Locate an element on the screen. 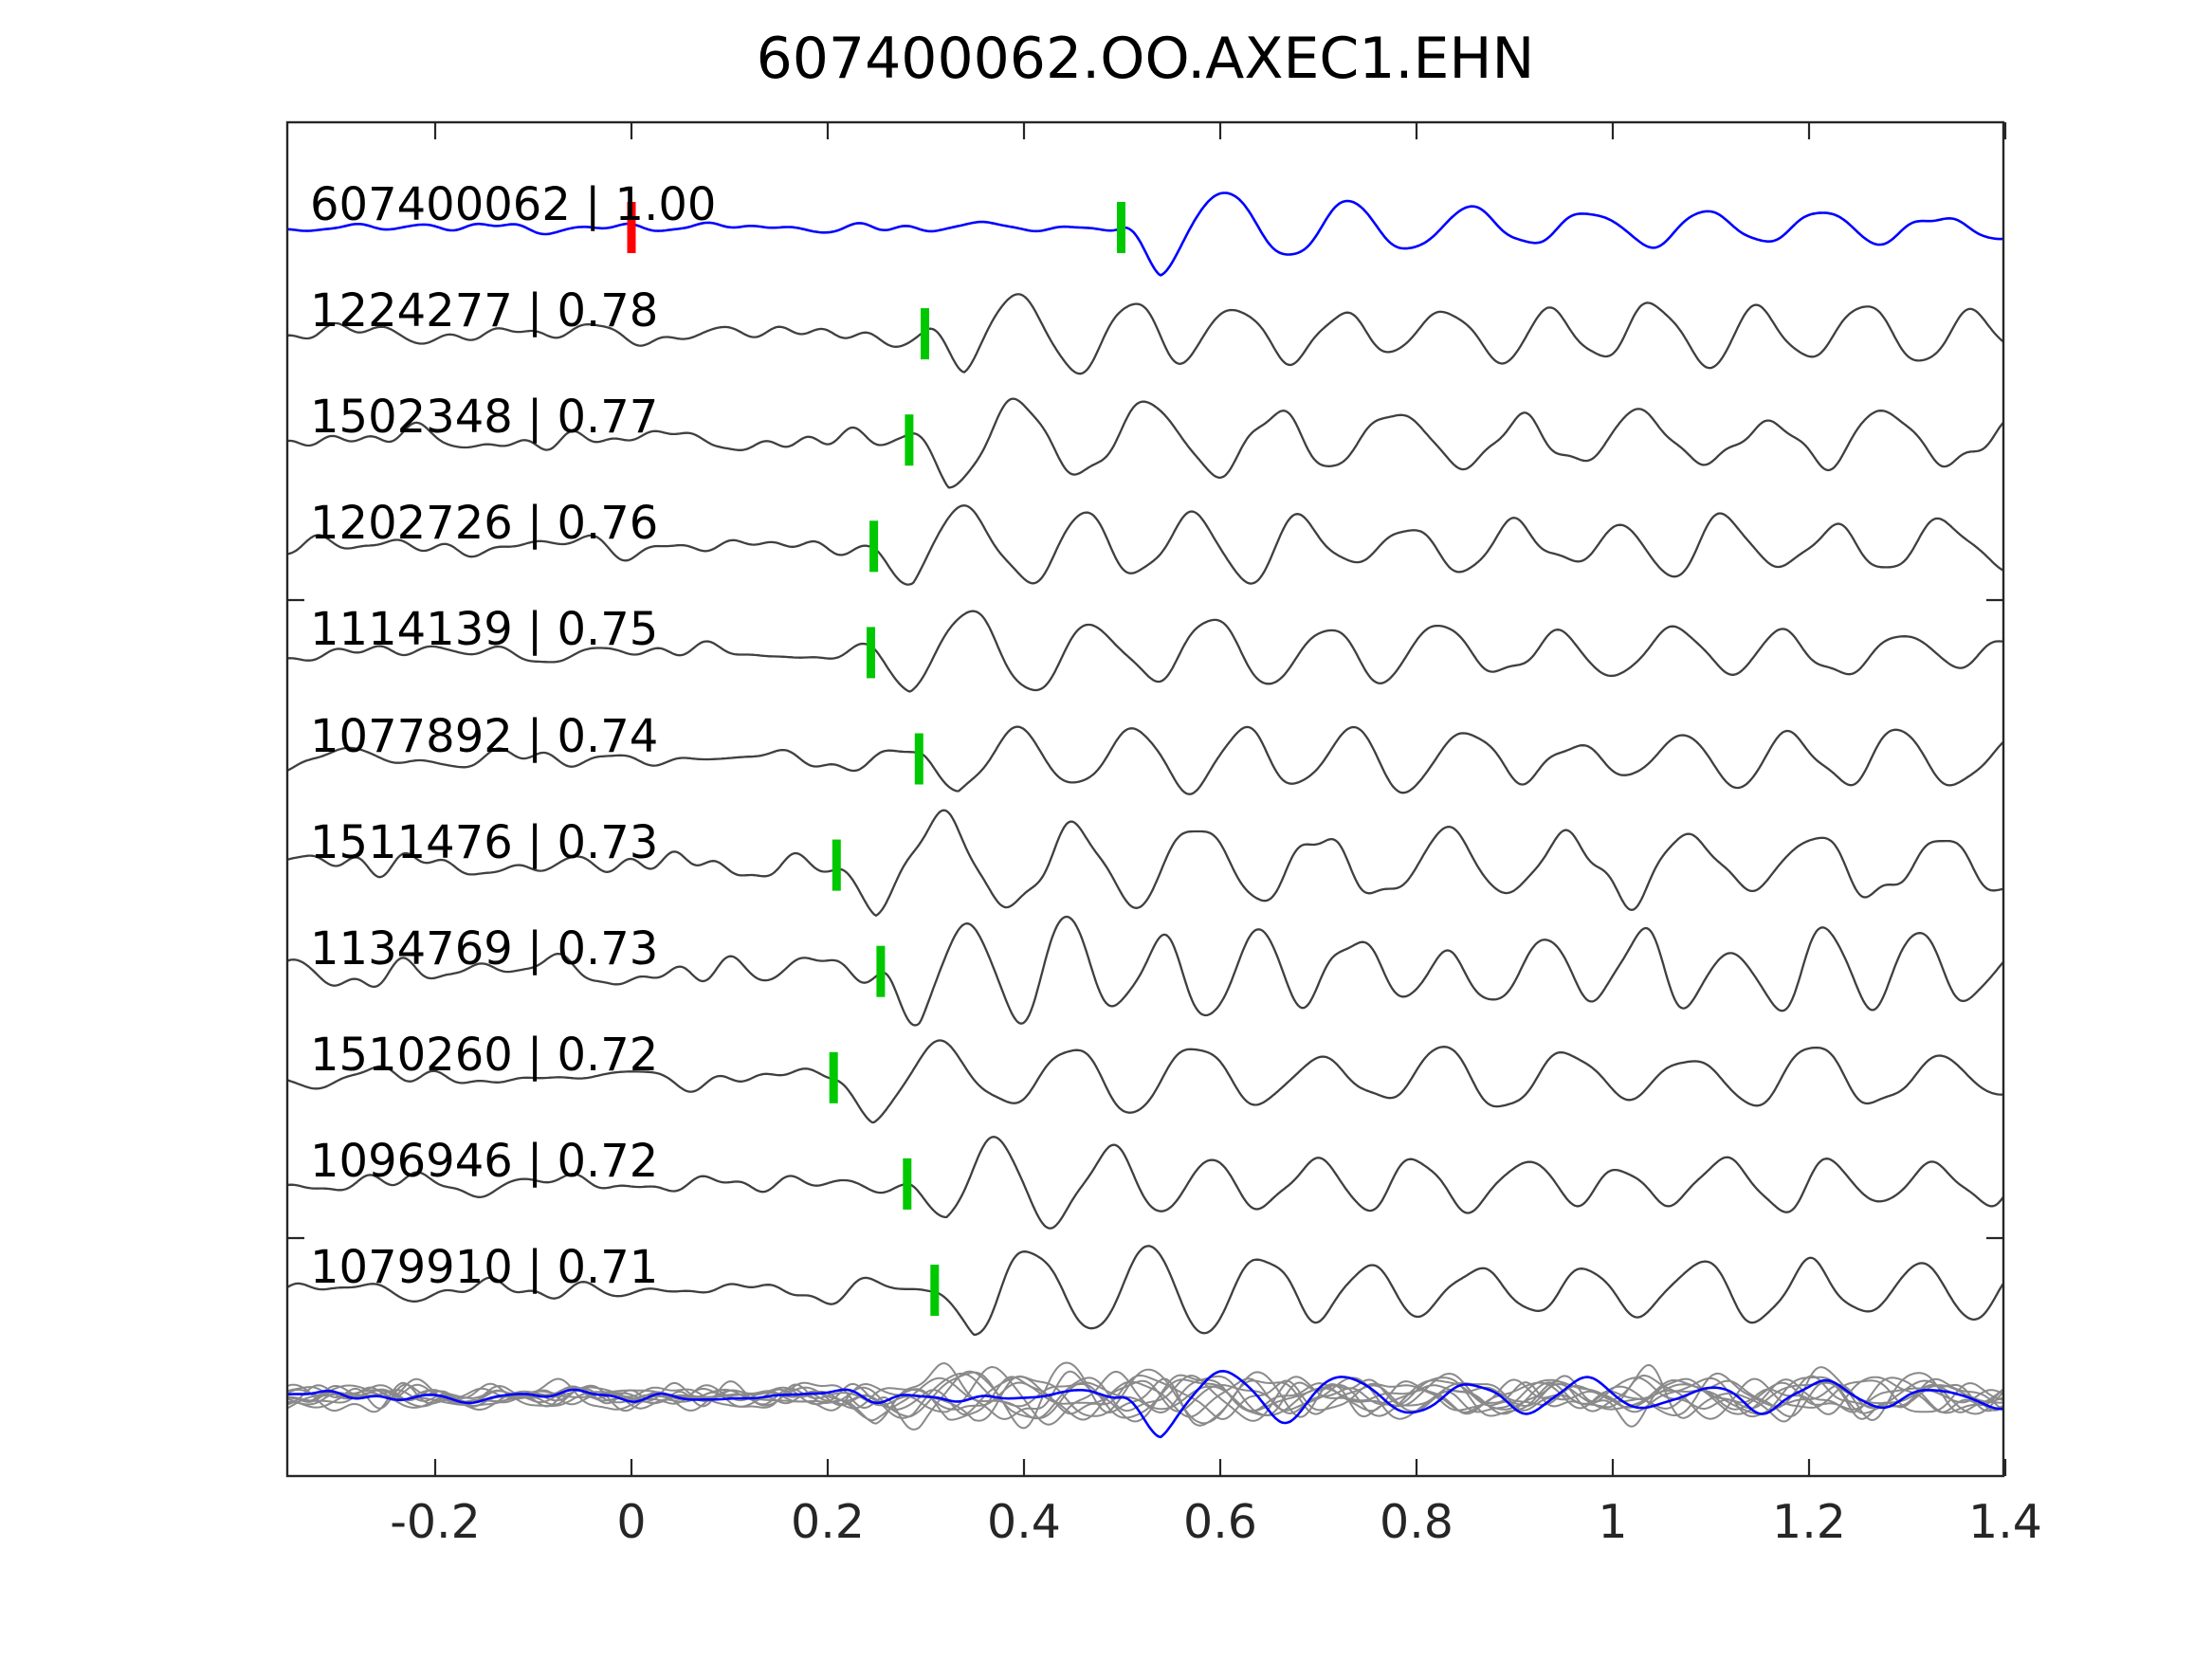 This screenshot has height=1659, width=2212. template-waveform is located at coordinates (1145, 234).